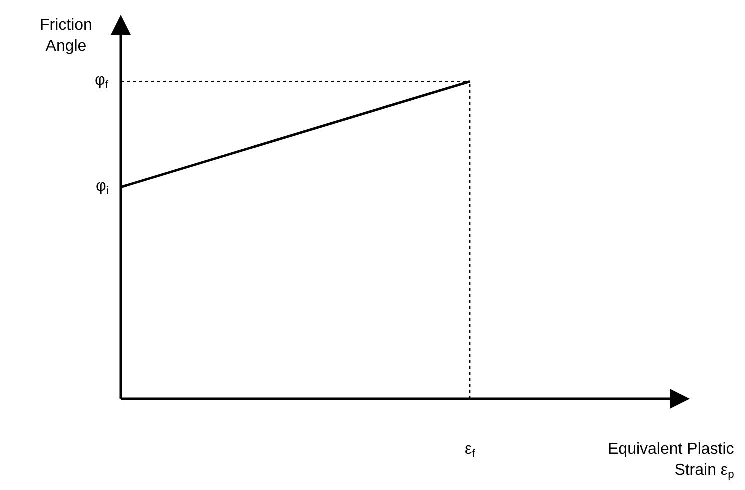 Image resolution: width=745 pixels, height=490 pixels. Describe the element at coordinates (470, 450) in the screenshot. I see `text: ε$_{f}$` at that location.